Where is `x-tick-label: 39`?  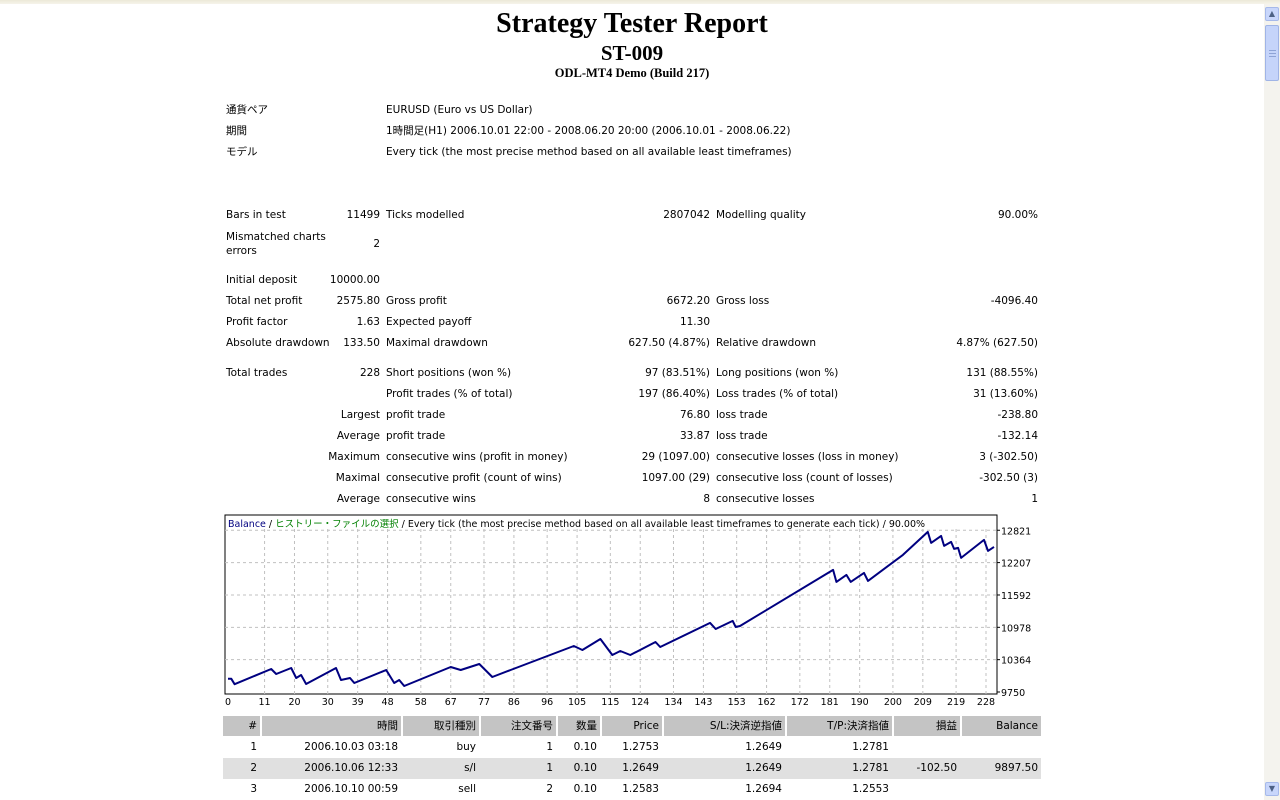
x-tick-label: 39 is located at coordinates (358, 702).